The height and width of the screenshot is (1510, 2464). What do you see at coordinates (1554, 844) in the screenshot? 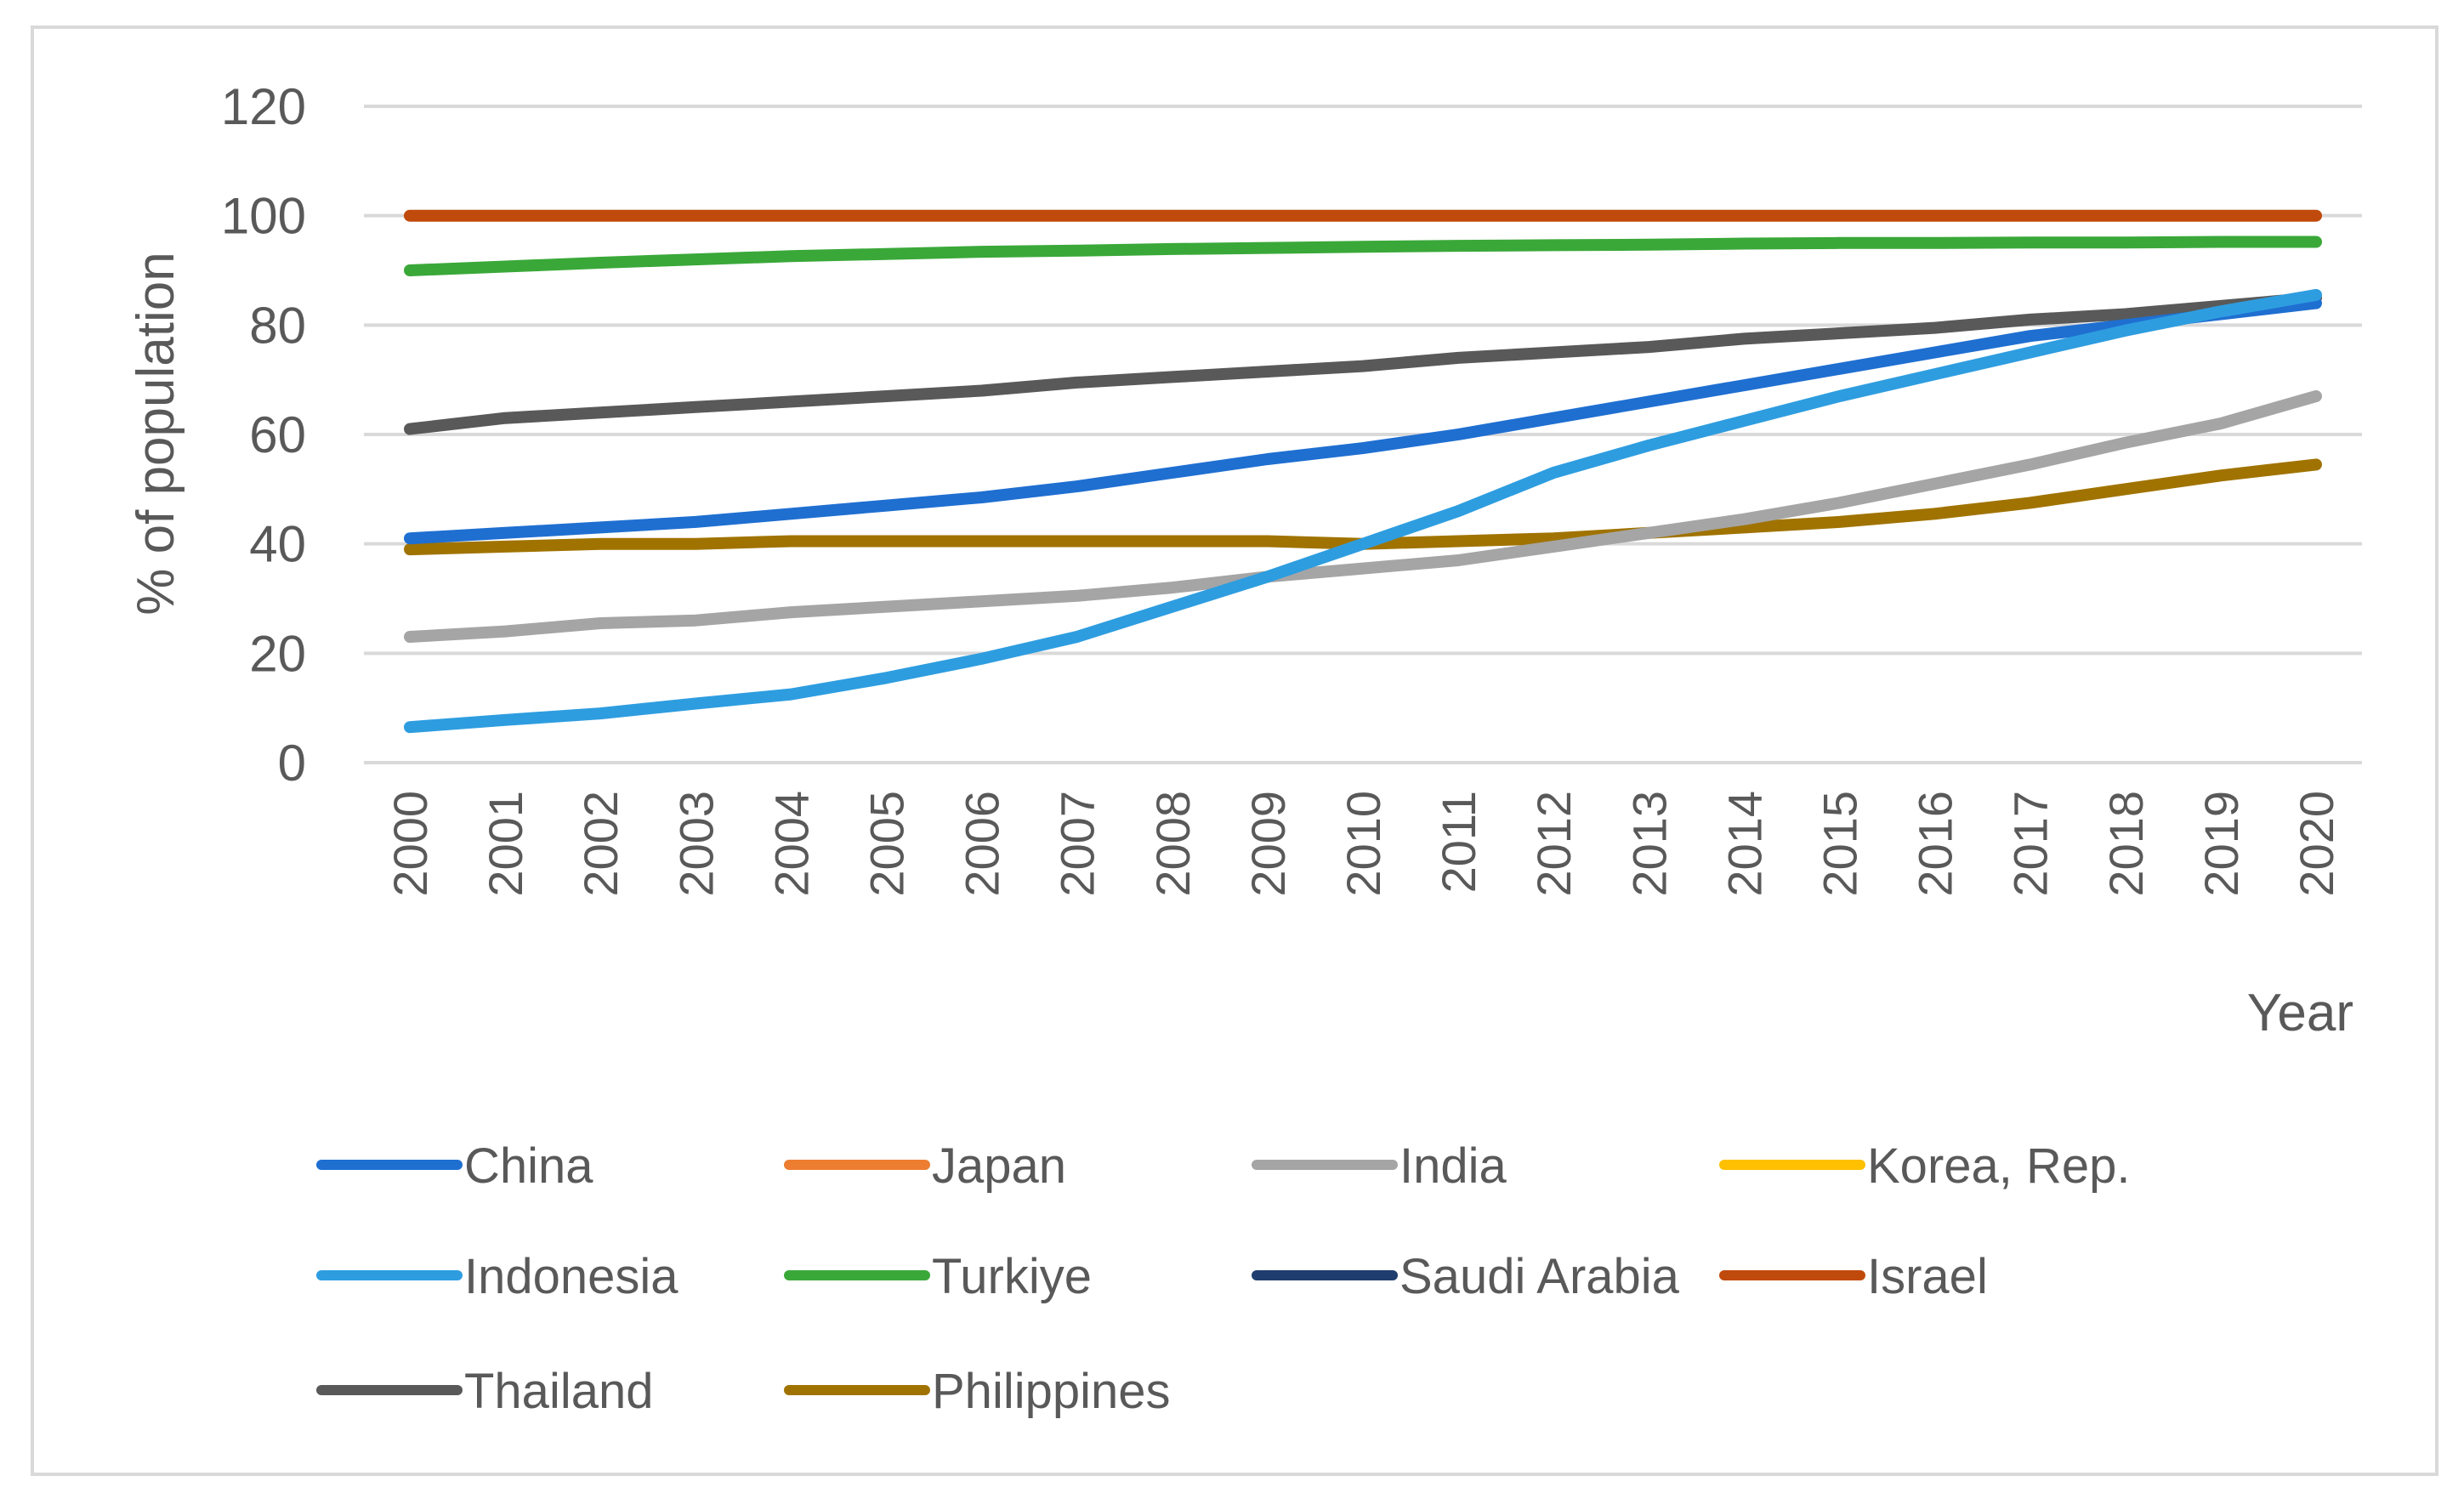
I see `x-tick-label: 2012` at bounding box center [1554, 844].